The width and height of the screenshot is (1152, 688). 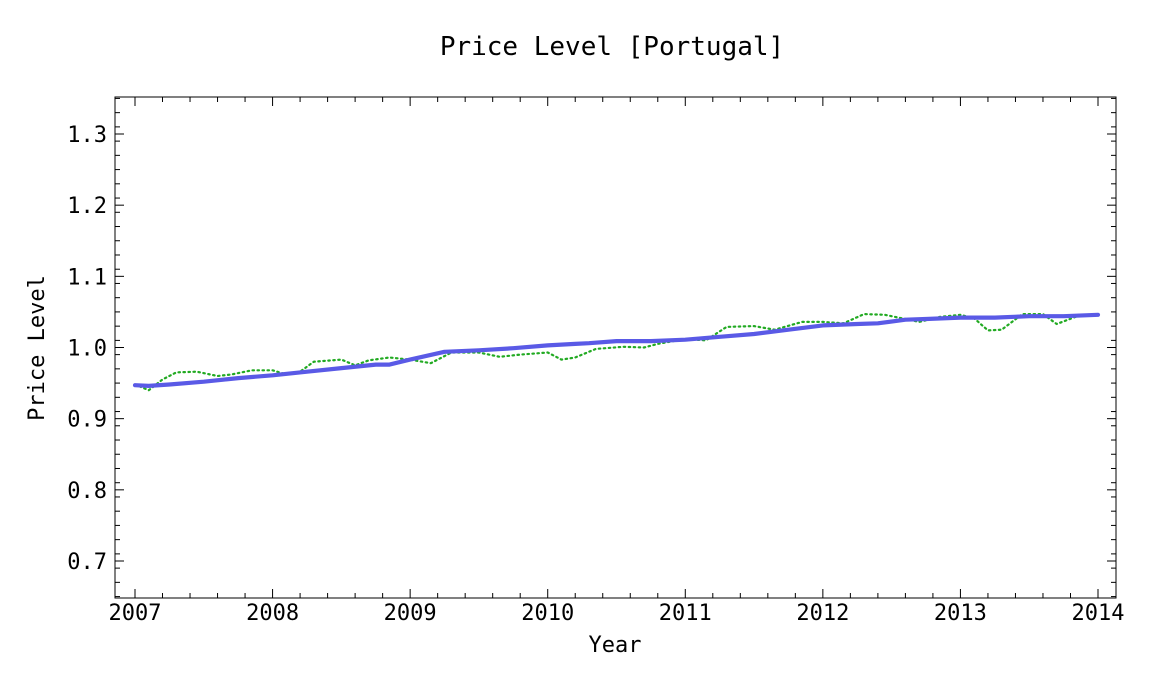 What do you see at coordinates (612, 47) in the screenshot?
I see `chart-title: Price Level [Portugal]` at bounding box center [612, 47].